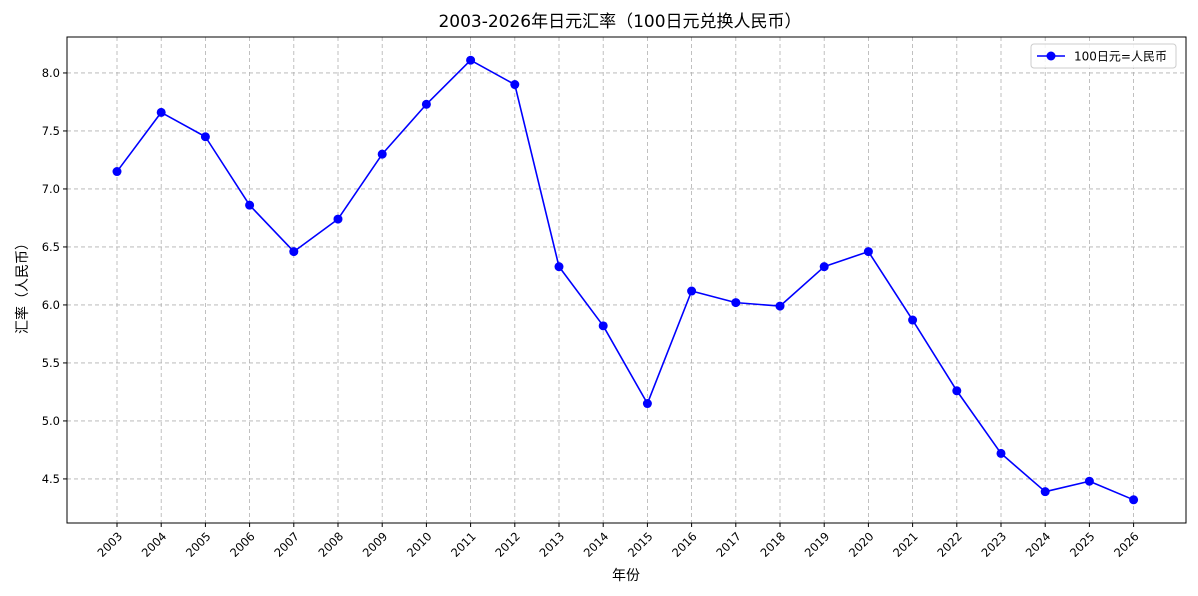 The width and height of the screenshot is (1198, 596). I want to click on y-tick-label: 7.0, so click(51, 189).